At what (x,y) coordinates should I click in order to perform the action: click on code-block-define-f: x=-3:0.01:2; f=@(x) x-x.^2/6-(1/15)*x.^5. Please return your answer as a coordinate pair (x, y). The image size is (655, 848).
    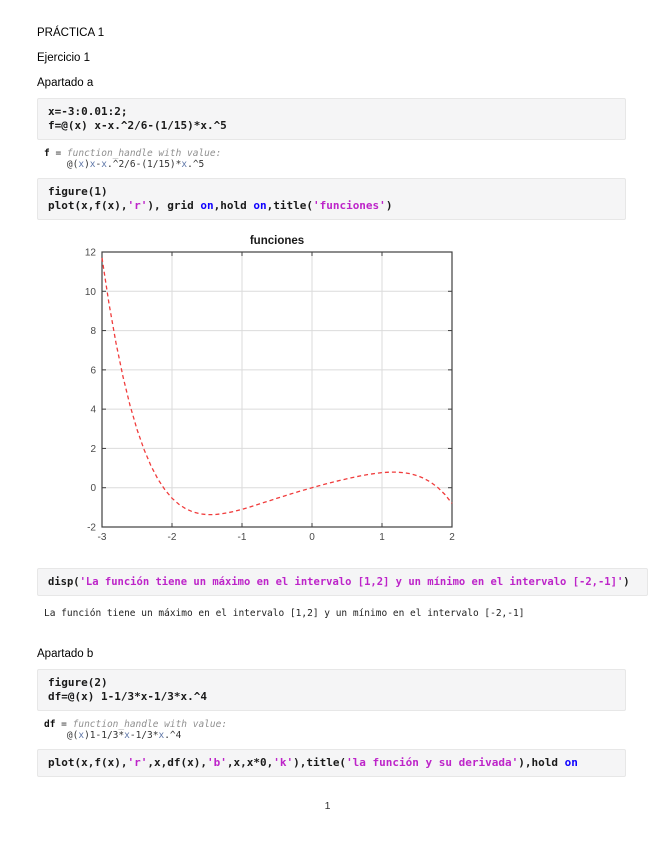
    Looking at the image, I should click on (331, 119).